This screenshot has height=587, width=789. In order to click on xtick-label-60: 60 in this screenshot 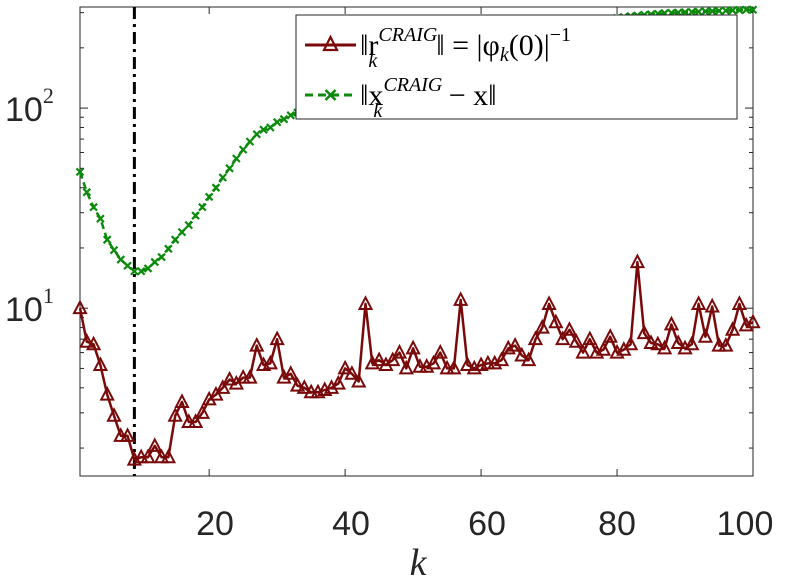, I will do `click(487, 524)`.